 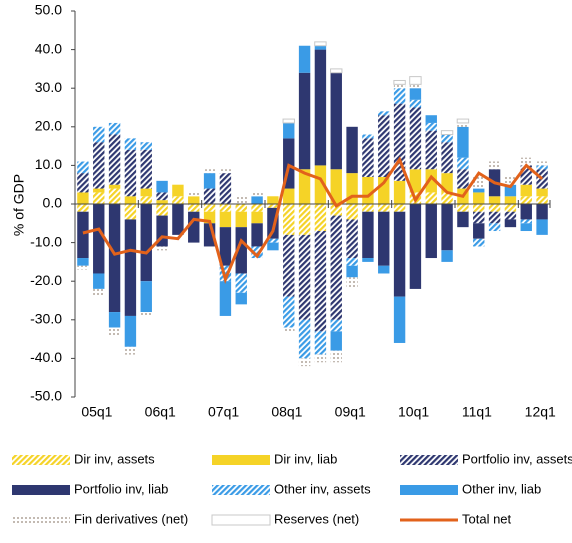 I want to click on x-tick-label: 06q1, so click(x=160, y=412).